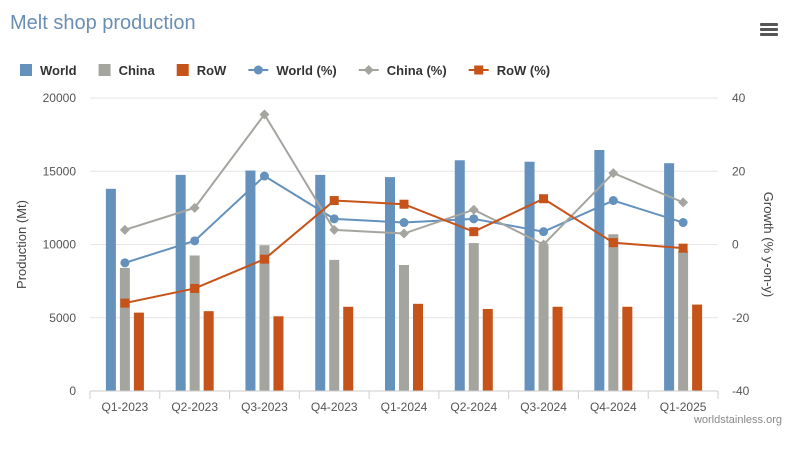 This screenshot has width=800, height=450. Describe the element at coordinates (26, 70) in the screenshot. I see `legend-swatch-world` at that location.